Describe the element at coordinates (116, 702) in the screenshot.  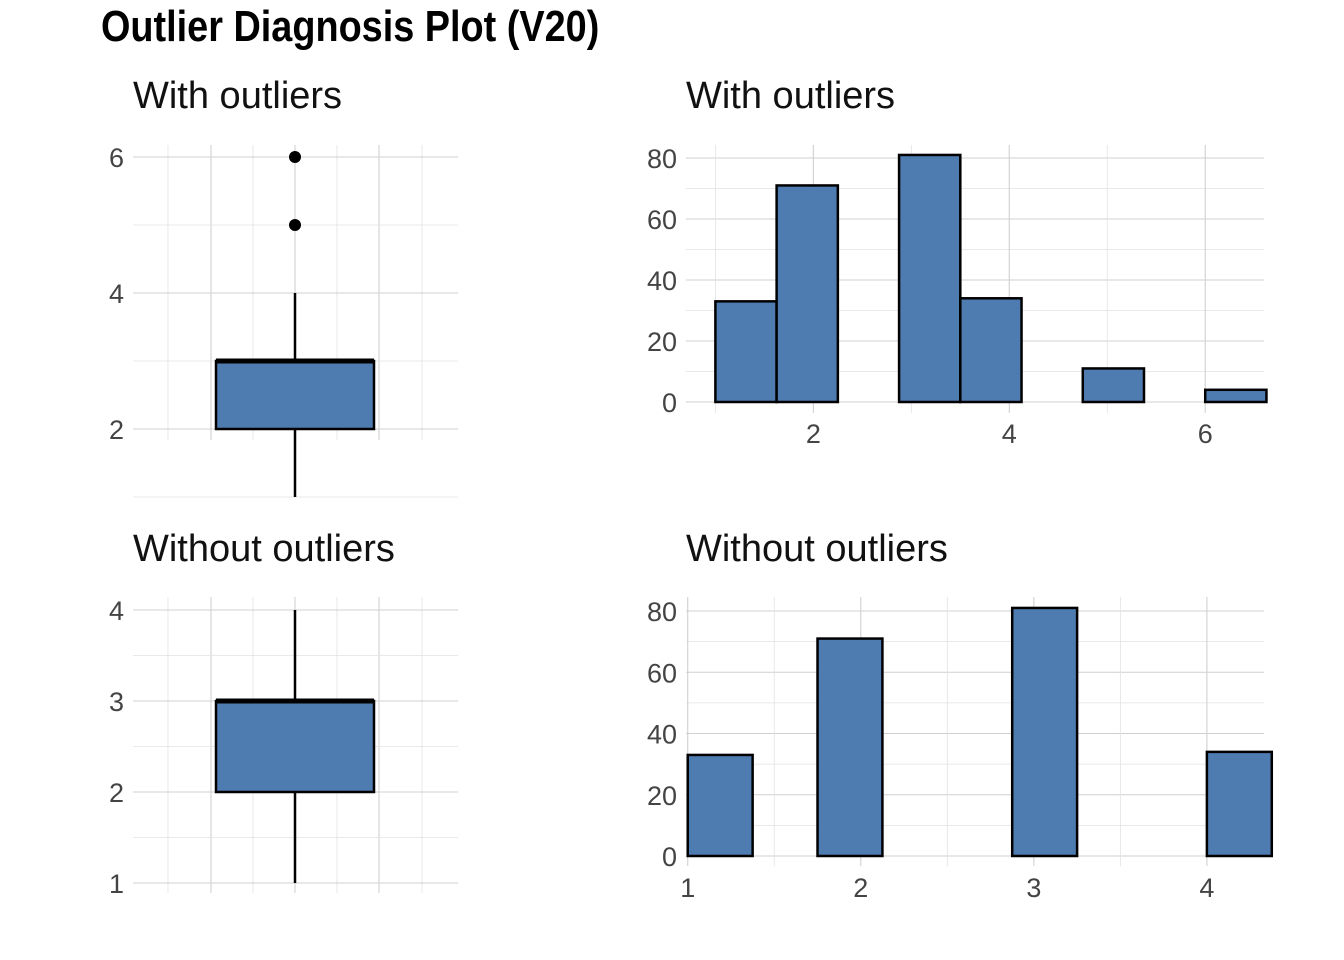
I see `y-tick-label: 3` at that location.